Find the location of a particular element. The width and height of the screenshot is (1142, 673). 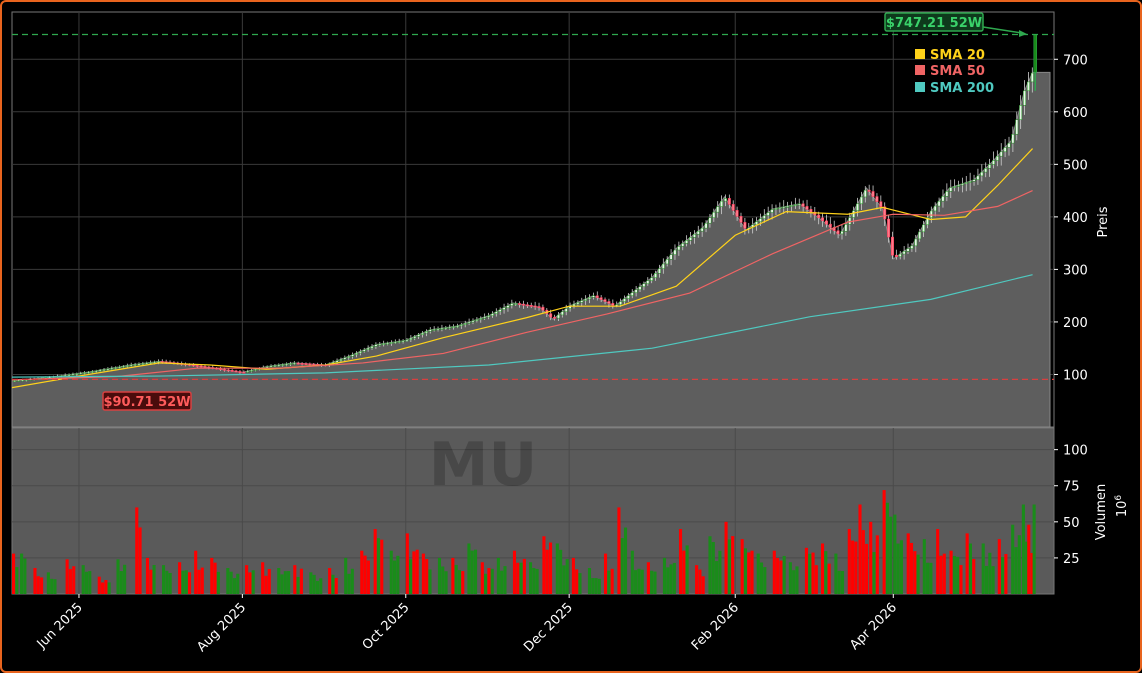

x-tick-label: Feb 2026 is located at coordinates (715, 626).